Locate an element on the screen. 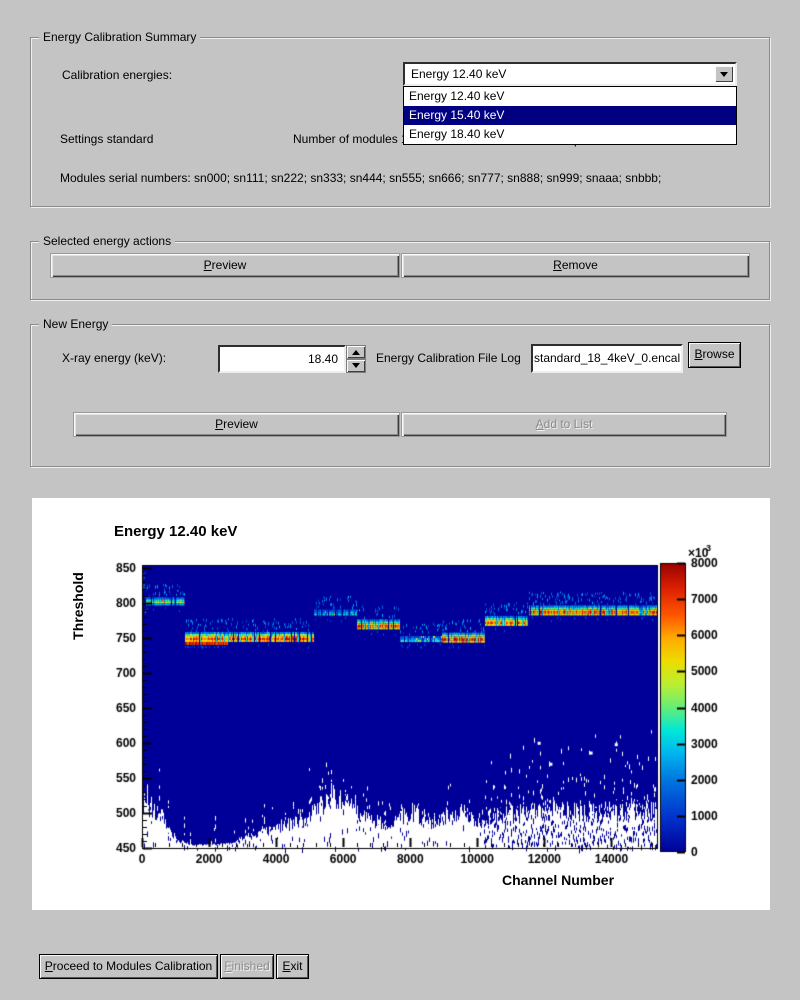 The width and height of the screenshot is (800, 1000). file-log-value: standard_18_4keV_0.encal is located at coordinates (607, 358).